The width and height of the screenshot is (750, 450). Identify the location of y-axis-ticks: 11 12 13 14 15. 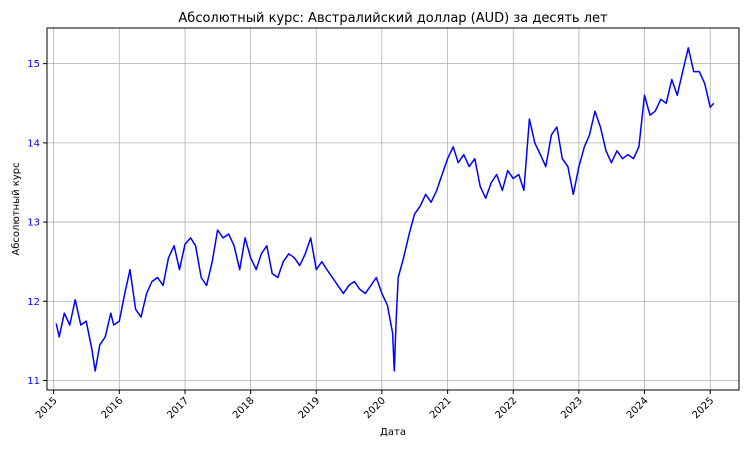
(37, 223).